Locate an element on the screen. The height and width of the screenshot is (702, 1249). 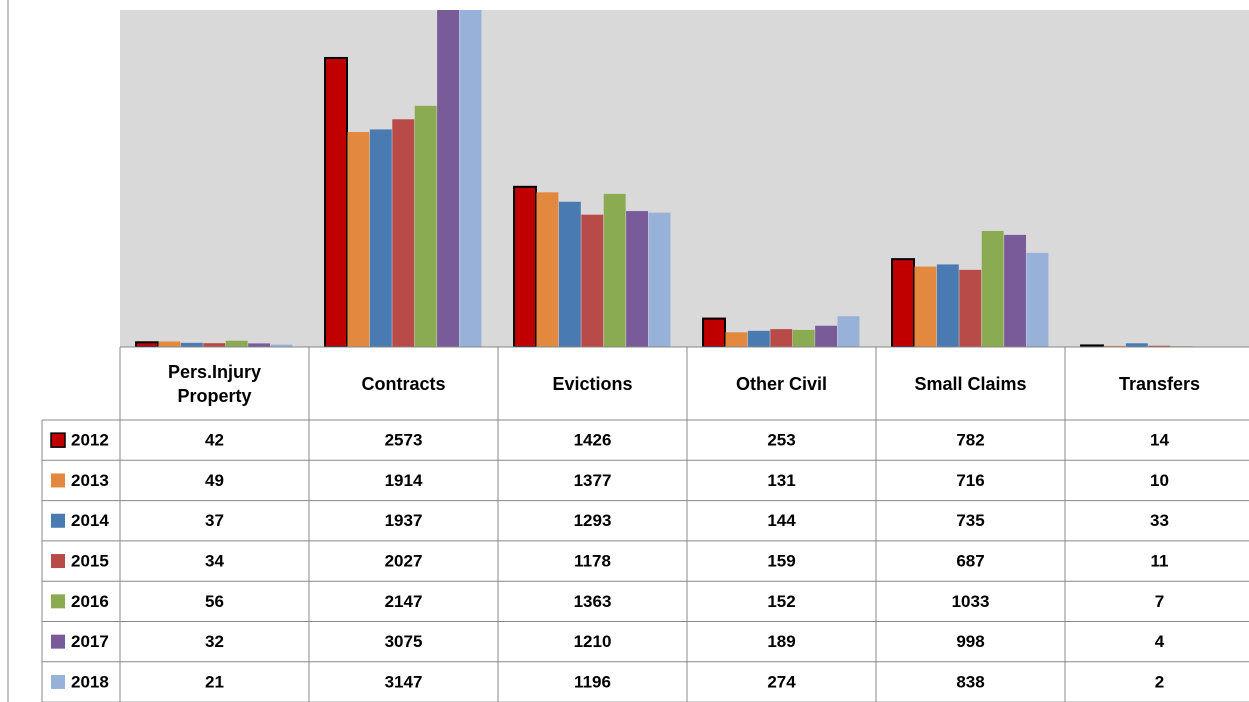
category-label: Pers.Injury Property is located at coordinates (214, 383).